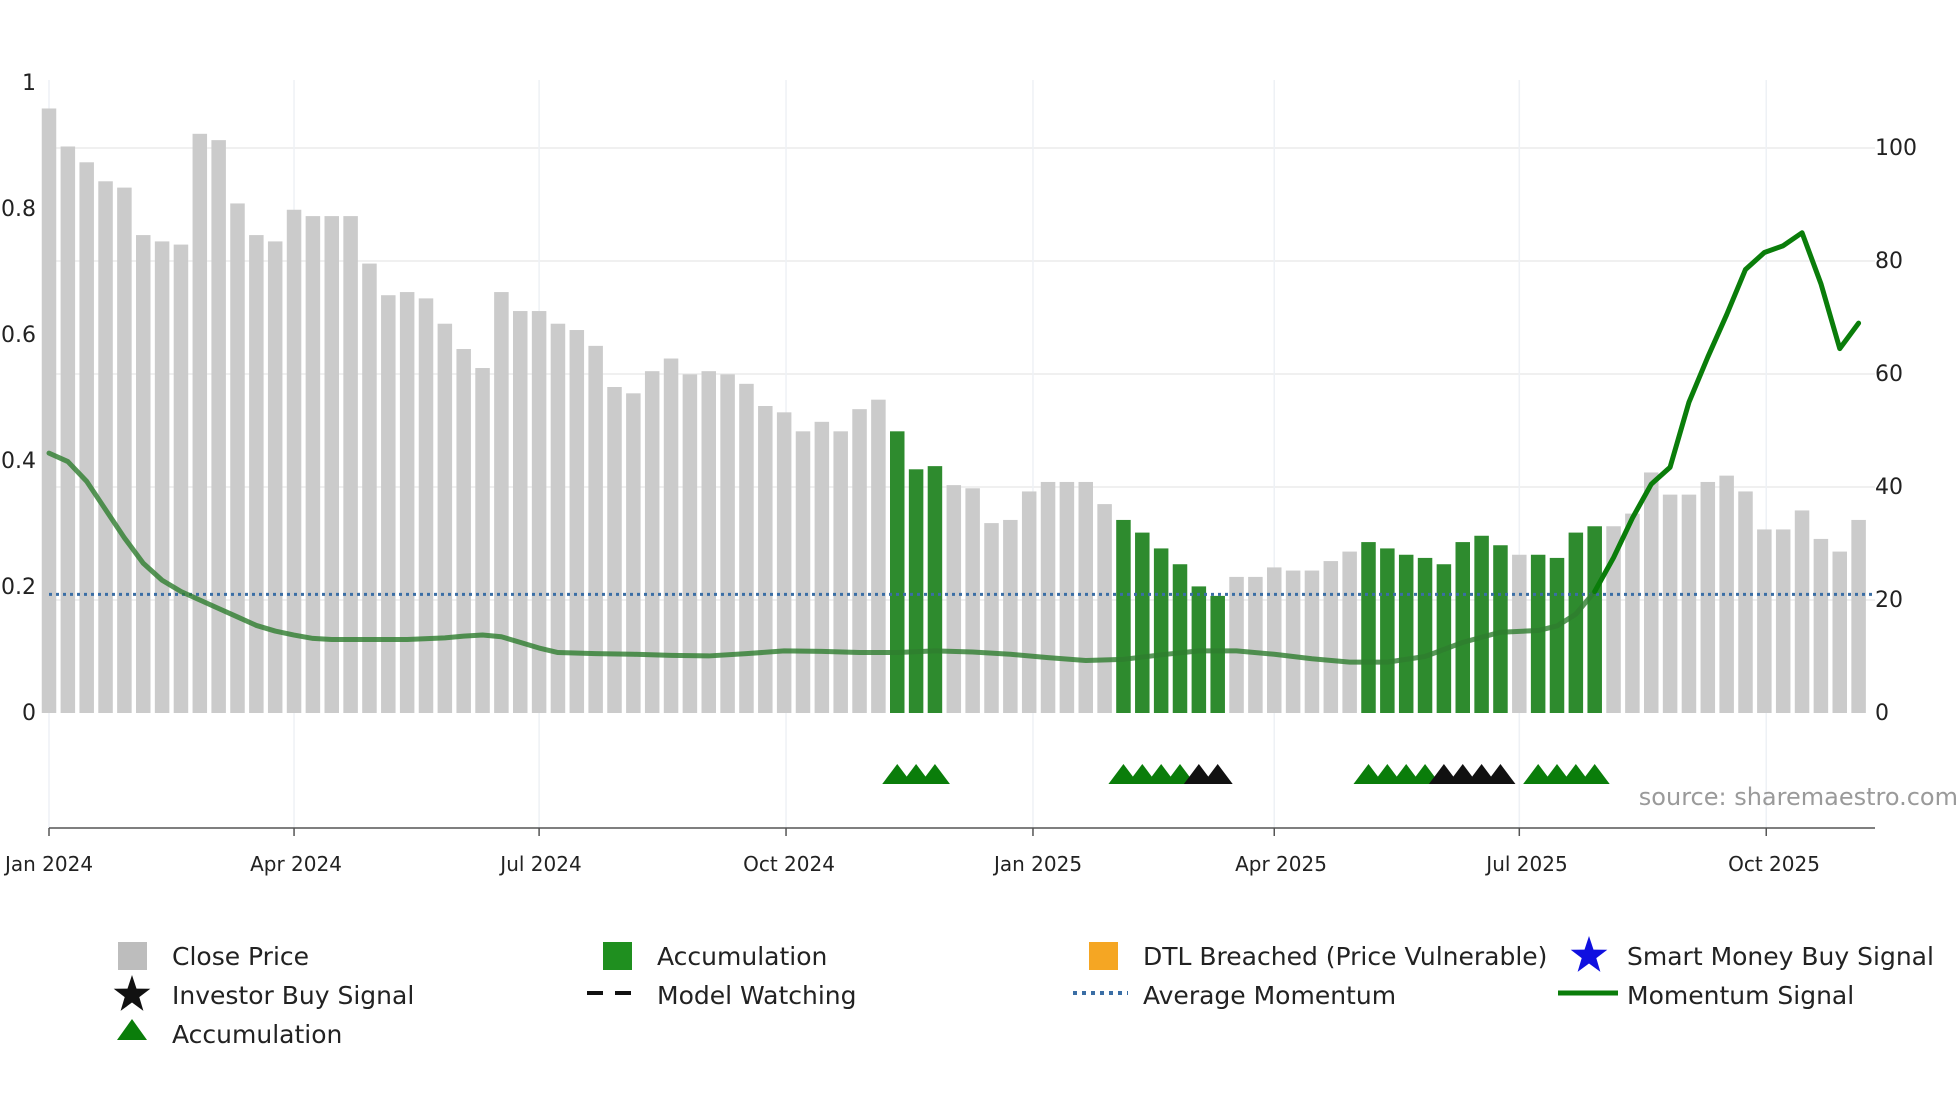  What do you see at coordinates (132, 993) in the screenshot?
I see `legend-investor-star-icon` at bounding box center [132, 993].